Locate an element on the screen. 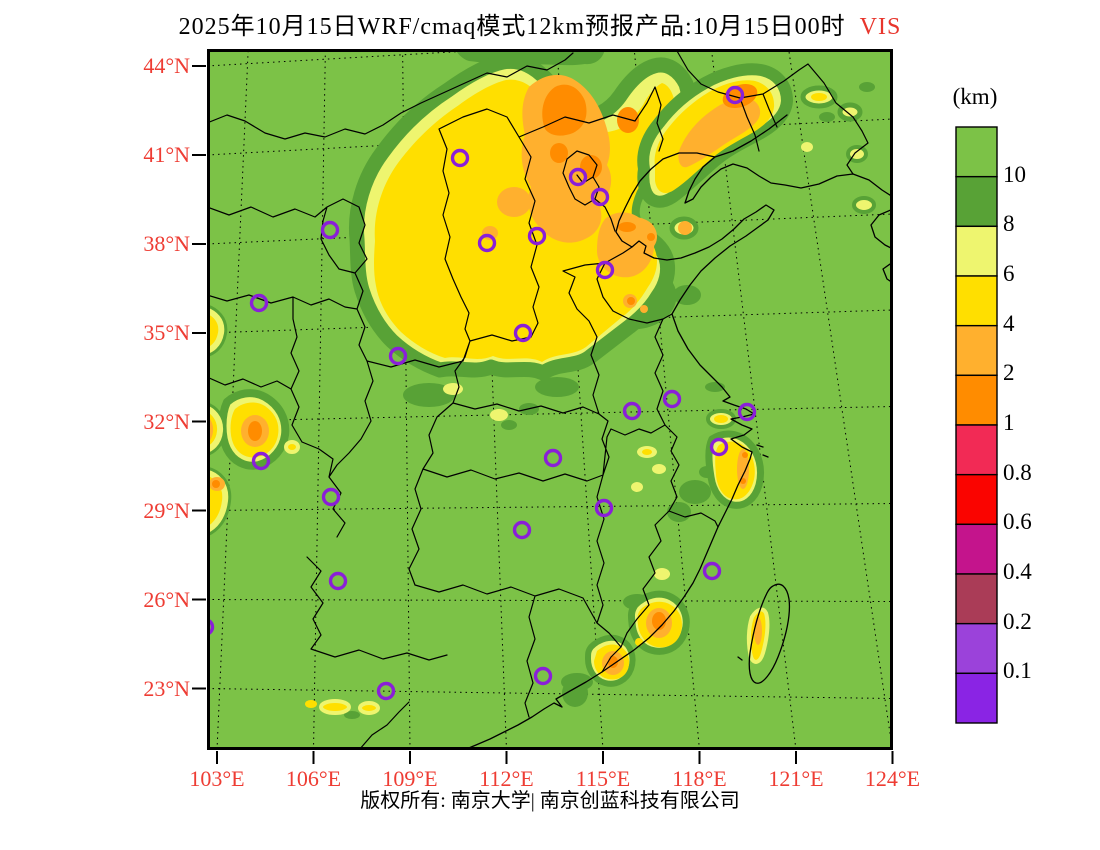 Image resolution: width=1100 pixels, height=850 pixels. legend-tick-label: 0.8 is located at coordinates (1017, 472).